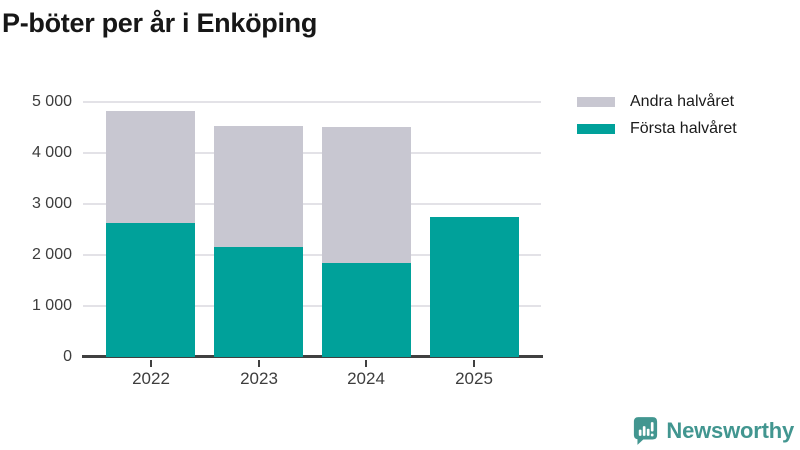  What do you see at coordinates (596, 101) in the screenshot?
I see `legend-swatch-andra-halvaret` at bounding box center [596, 101].